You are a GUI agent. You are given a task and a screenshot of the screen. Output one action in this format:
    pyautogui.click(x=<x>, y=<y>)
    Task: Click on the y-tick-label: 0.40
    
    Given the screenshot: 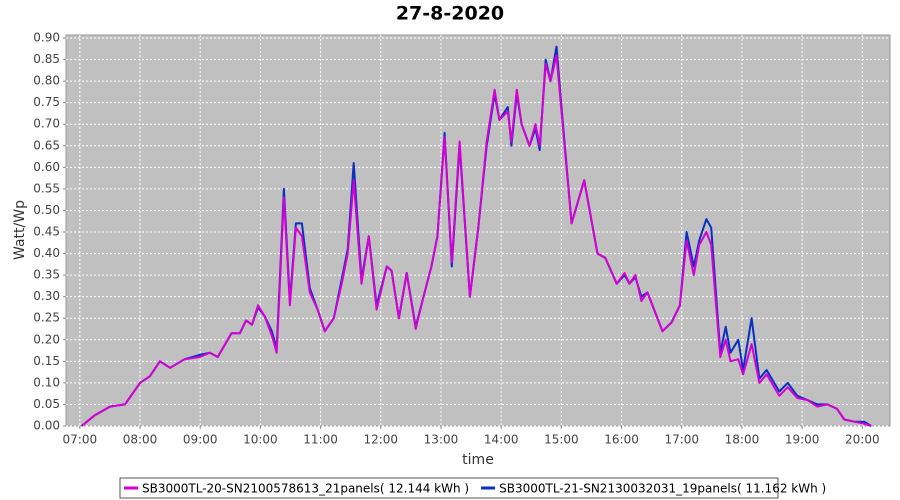 What is the action you would take?
    pyautogui.click(x=46, y=253)
    